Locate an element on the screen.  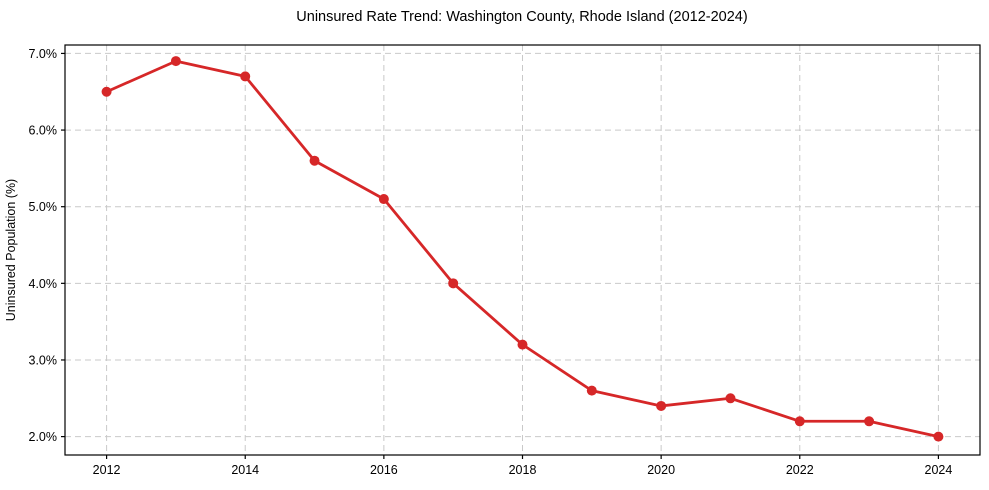
x-tick-label: 2022 is located at coordinates (800, 470).